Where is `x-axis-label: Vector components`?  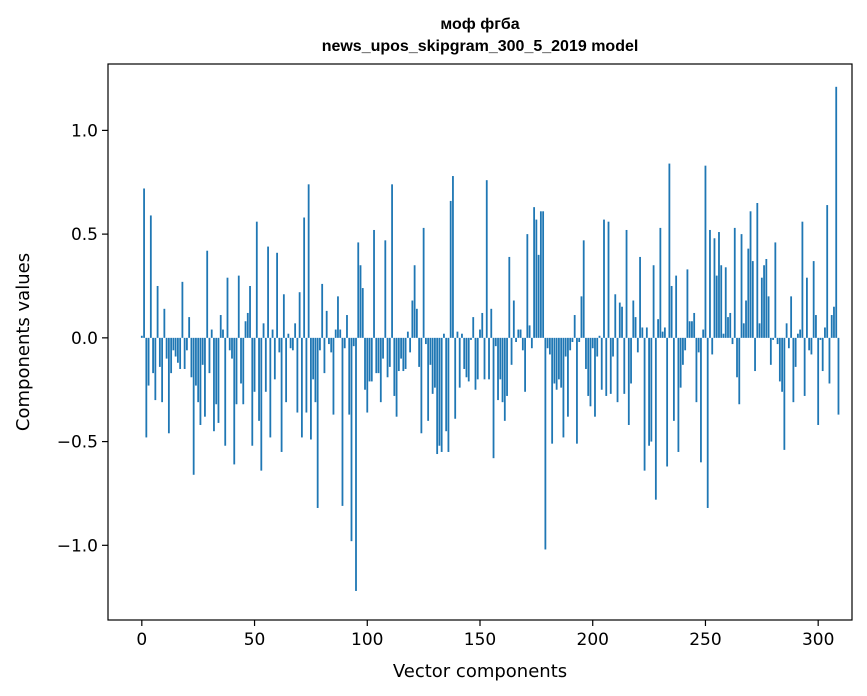
x-axis-label: Vector components is located at coordinates (480, 671).